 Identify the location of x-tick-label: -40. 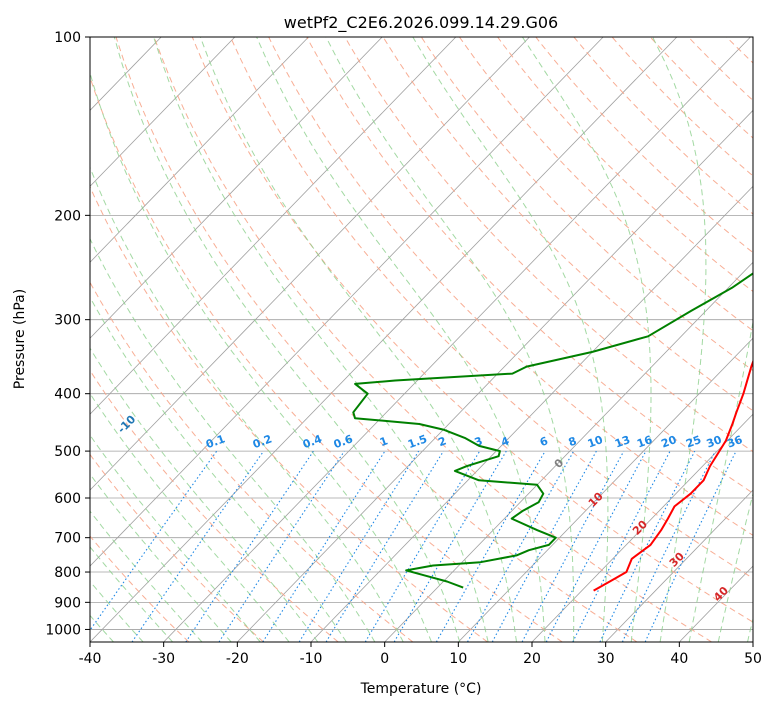
(90, 659).